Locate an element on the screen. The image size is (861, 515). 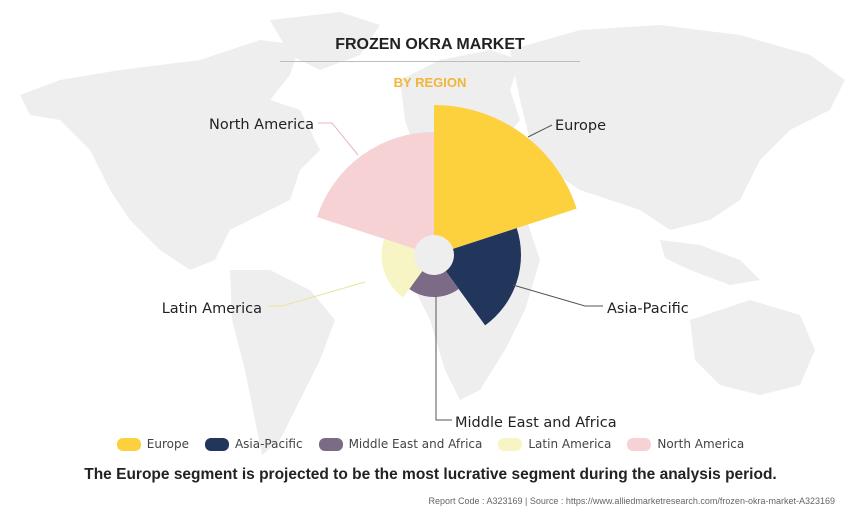
legend-label-asia-pacific: Asia-Pacific is located at coordinates (268, 444).